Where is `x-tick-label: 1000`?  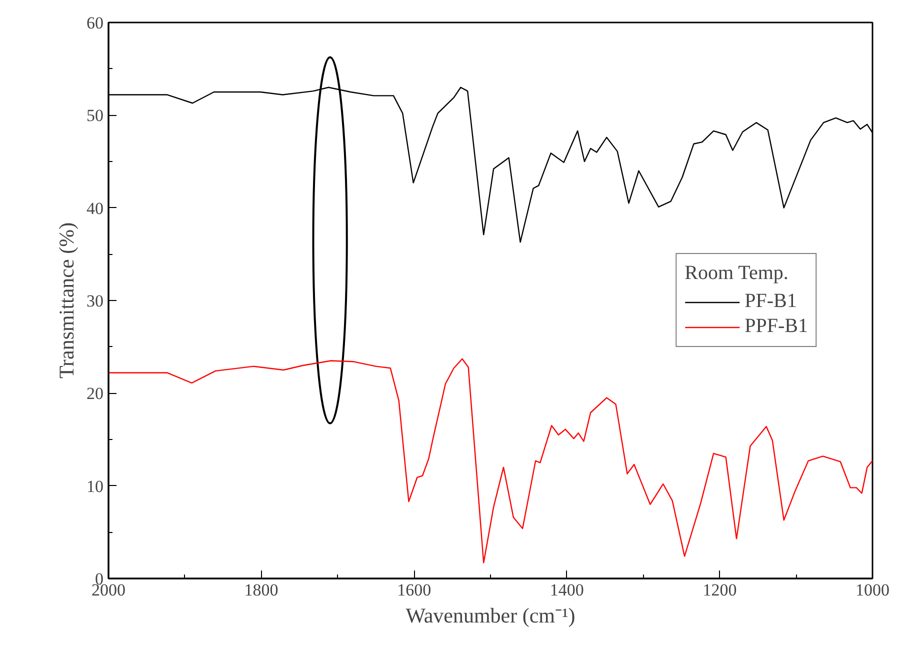 x-tick-label: 1000 is located at coordinates (873, 590).